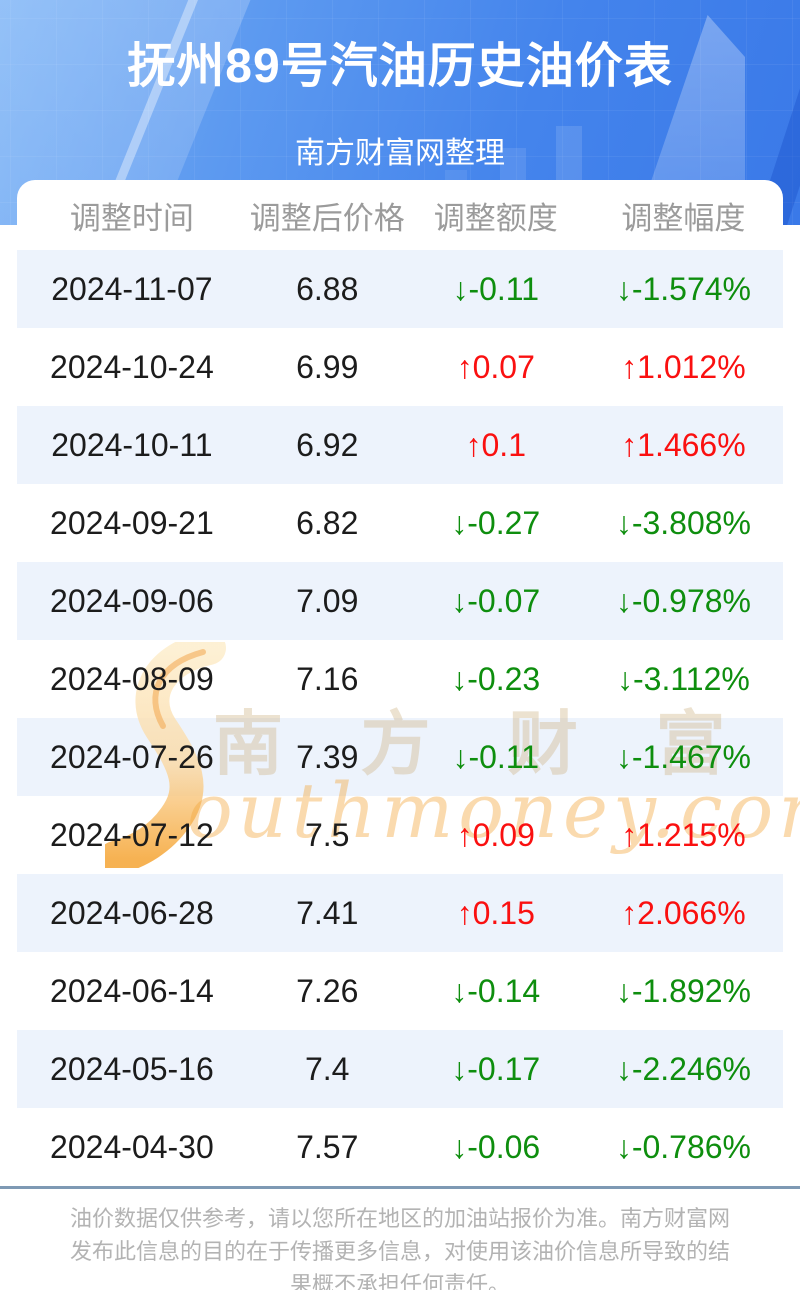 The width and height of the screenshot is (800, 1290). I want to click on date-cell: 2024-11-07, so click(132, 288).